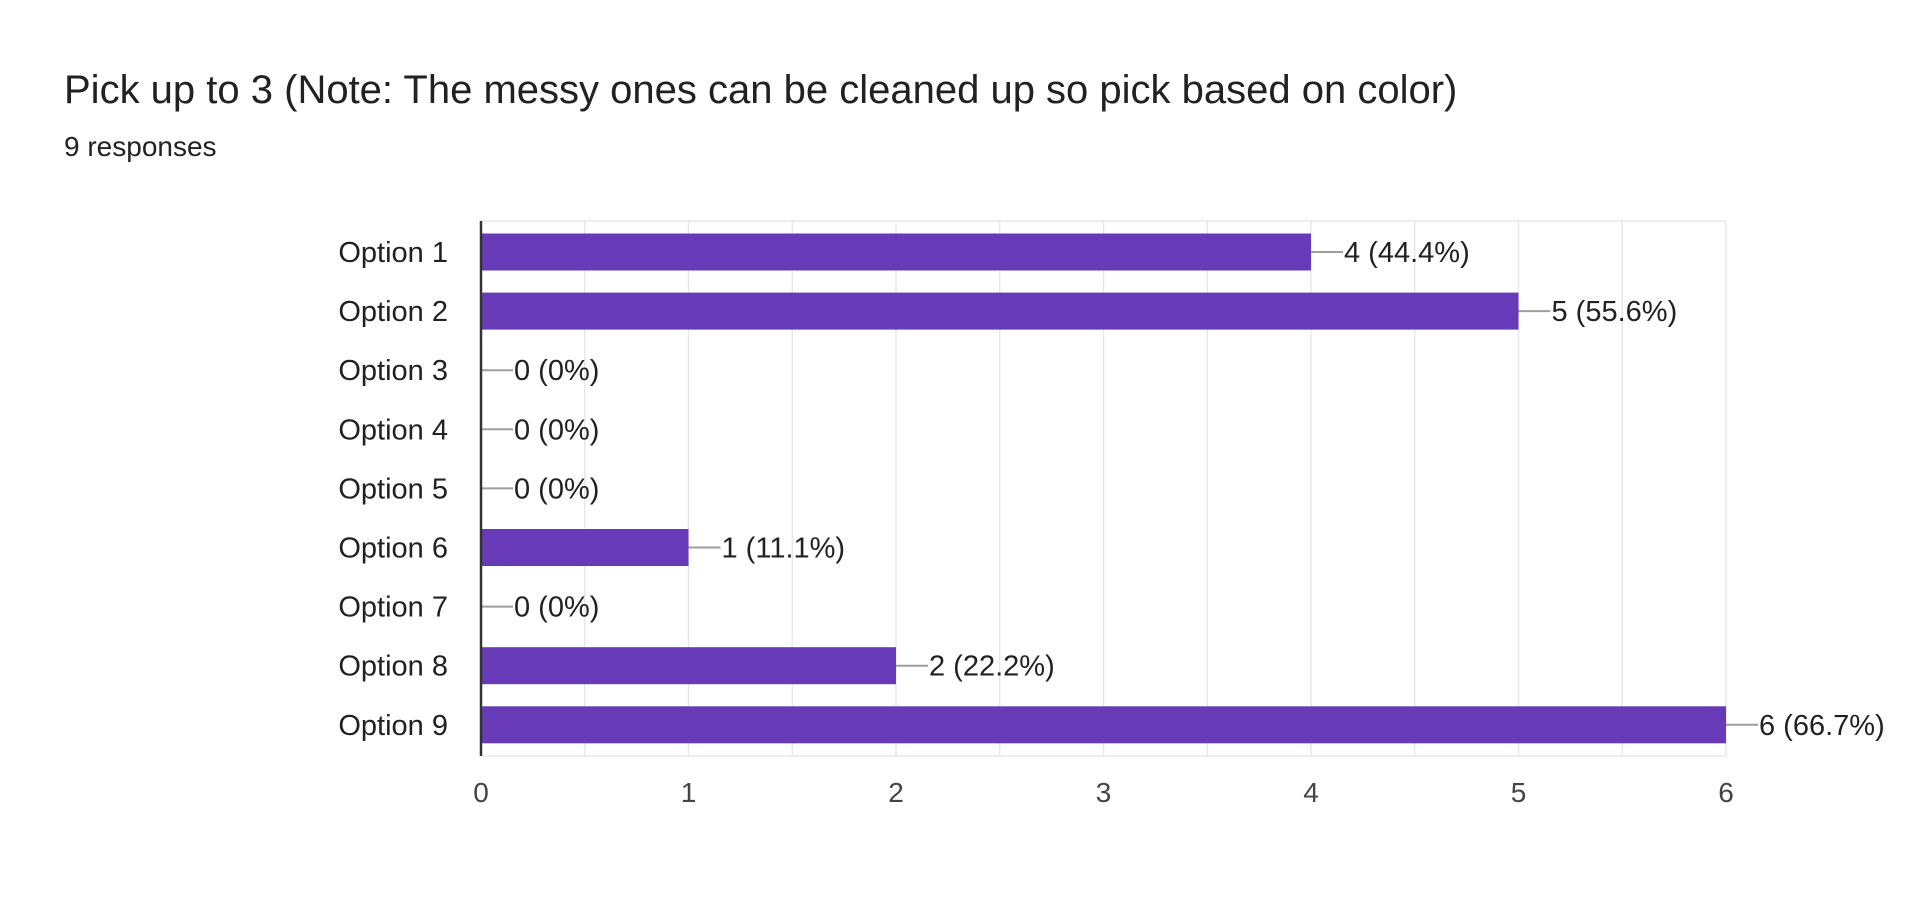 Image resolution: width=1920 pixels, height=913 pixels. What do you see at coordinates (393, 253) in the screenshot?
I see `category-label: Option 1` at bounding box center [393, 253].